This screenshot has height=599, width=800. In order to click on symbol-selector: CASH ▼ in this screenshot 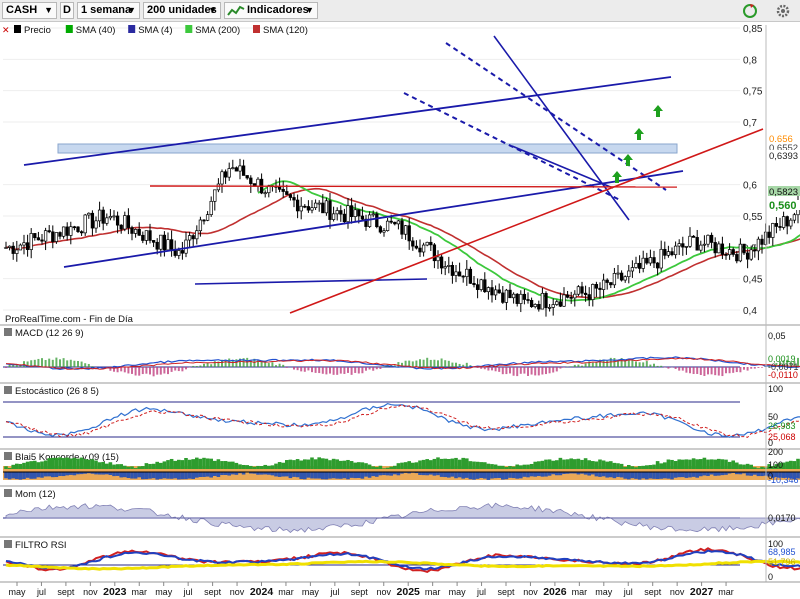, I will do `click(29, 10)`.